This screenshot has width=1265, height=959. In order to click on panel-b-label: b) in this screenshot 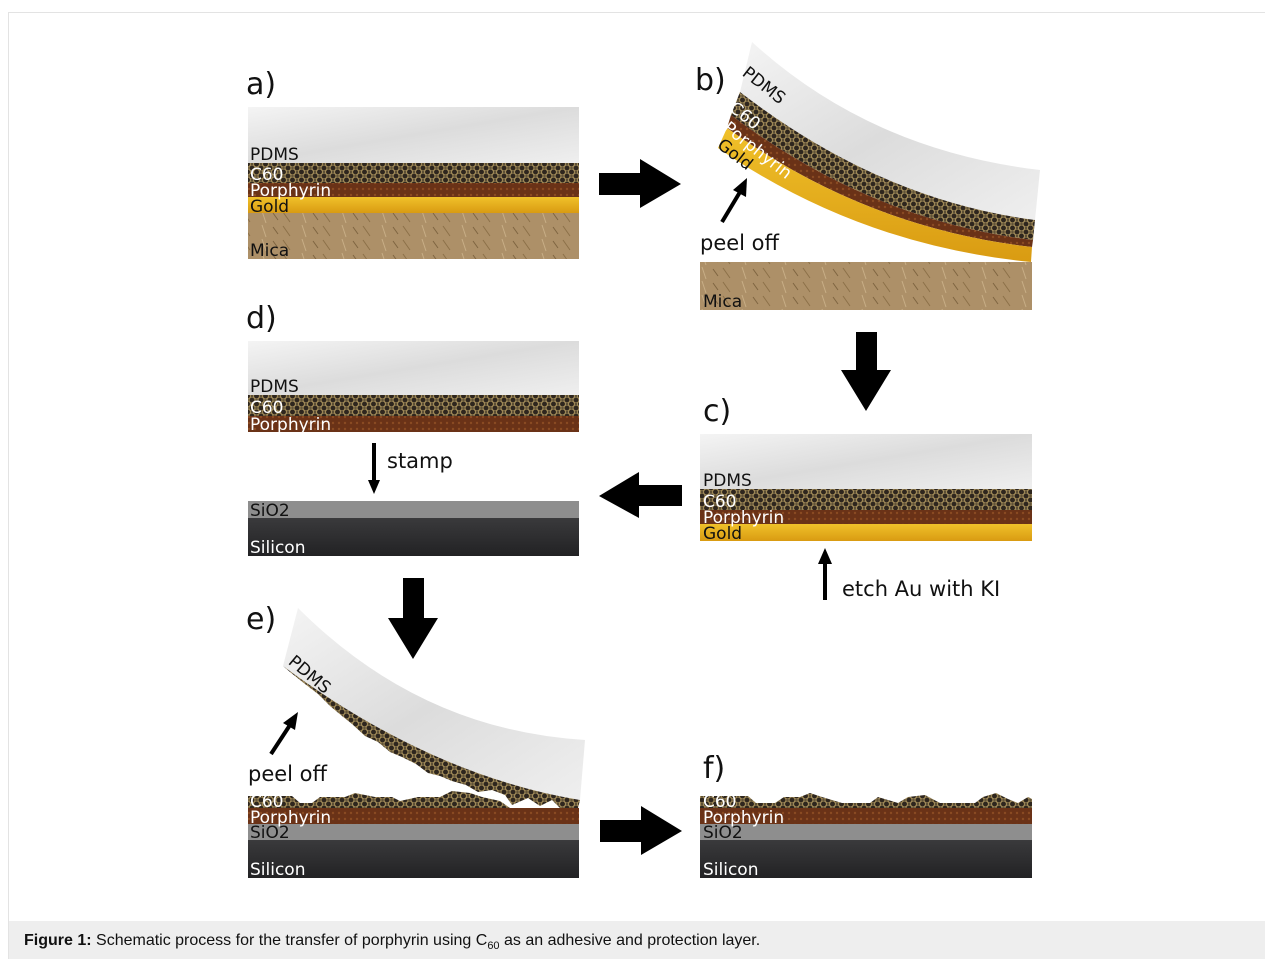, I will do `click(710, 80)`.